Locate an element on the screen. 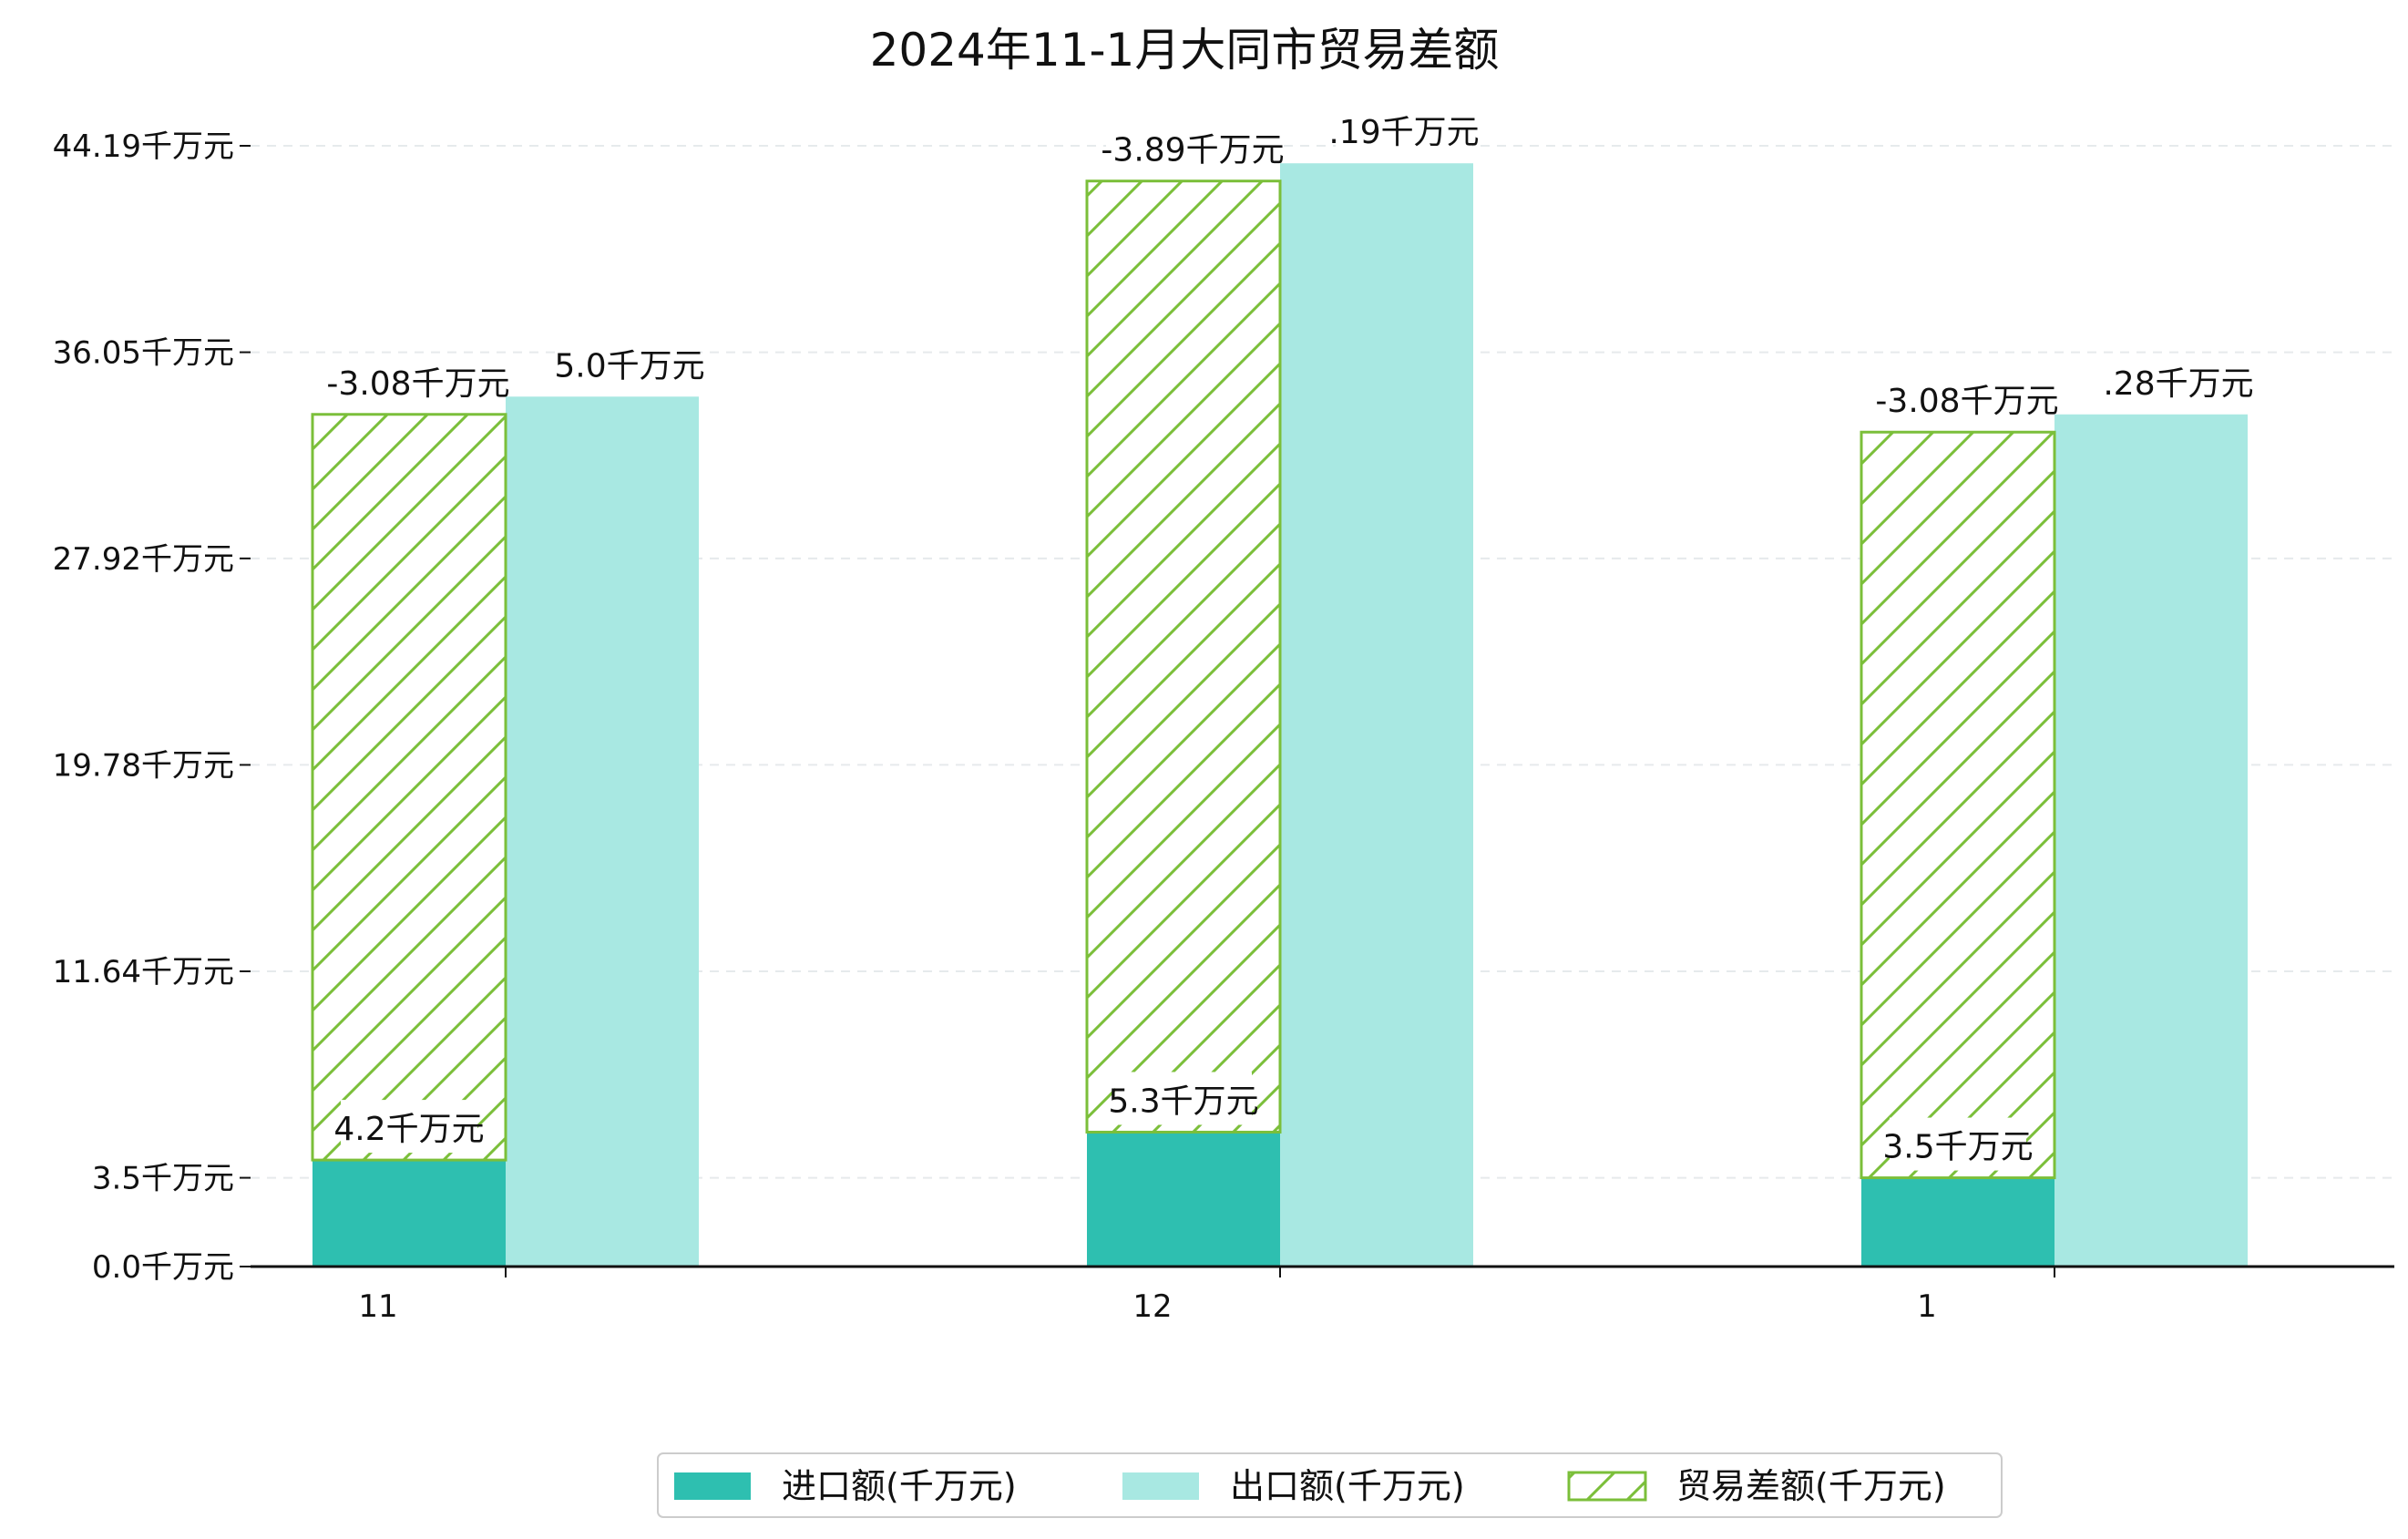  import-value-label: 4.2千万元 is located at coordinates (409, 1129).